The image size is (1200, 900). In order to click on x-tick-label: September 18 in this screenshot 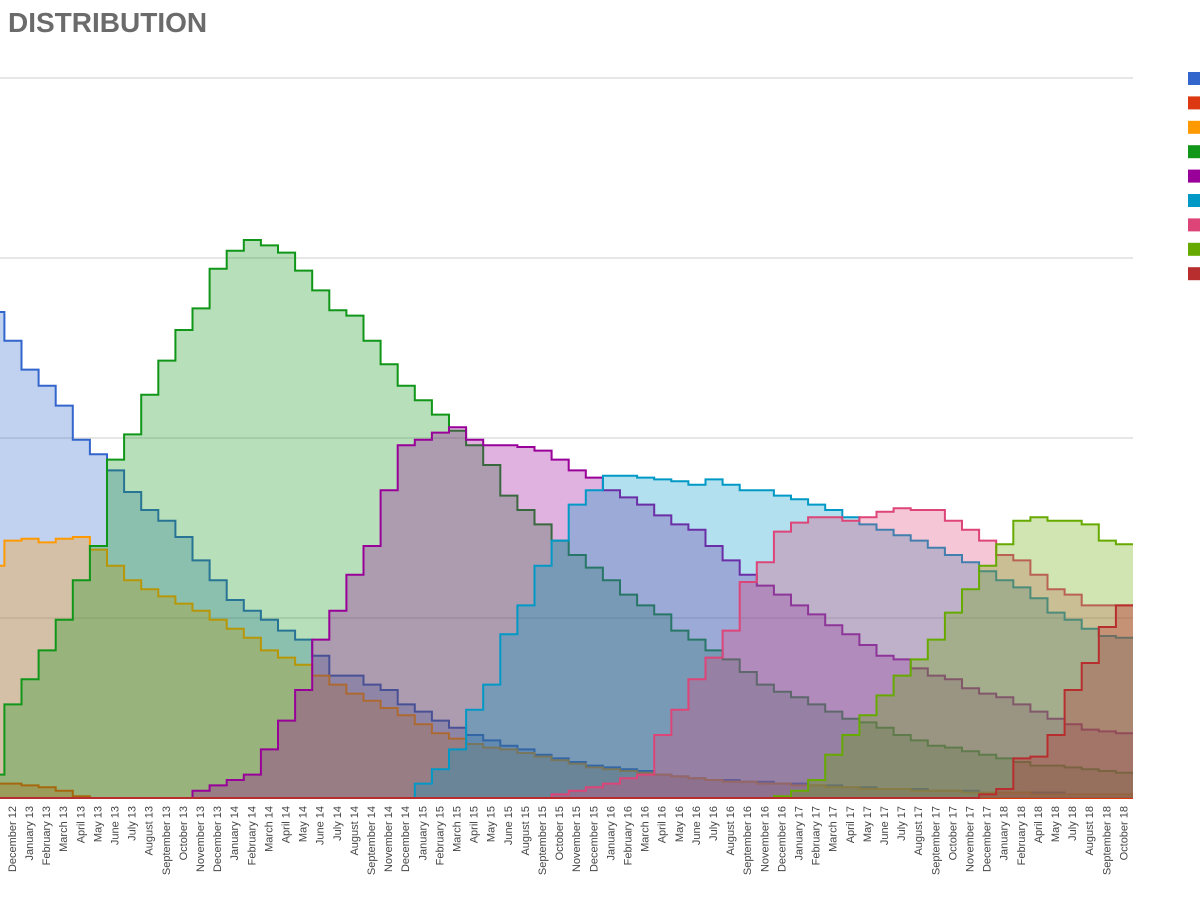, I will do `click(1107, 840)`.